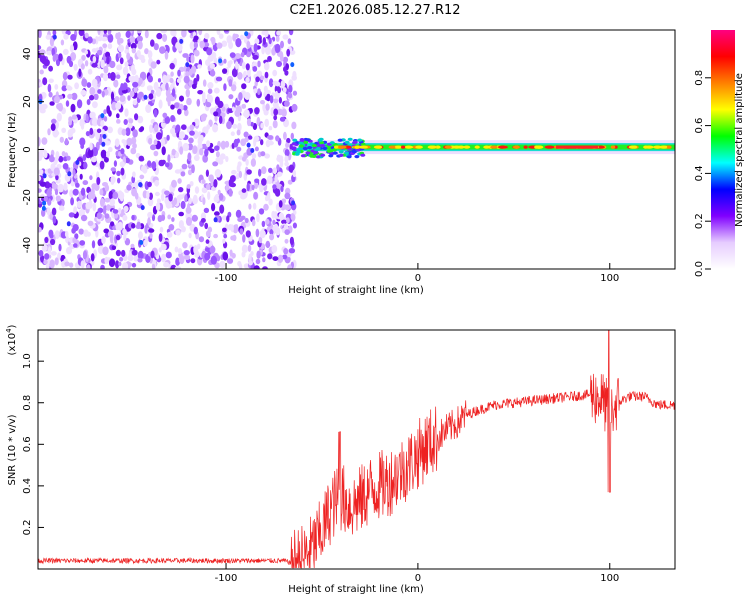  I want to click on snr-xlabel: Height of straight line (km), so click(356, 589).